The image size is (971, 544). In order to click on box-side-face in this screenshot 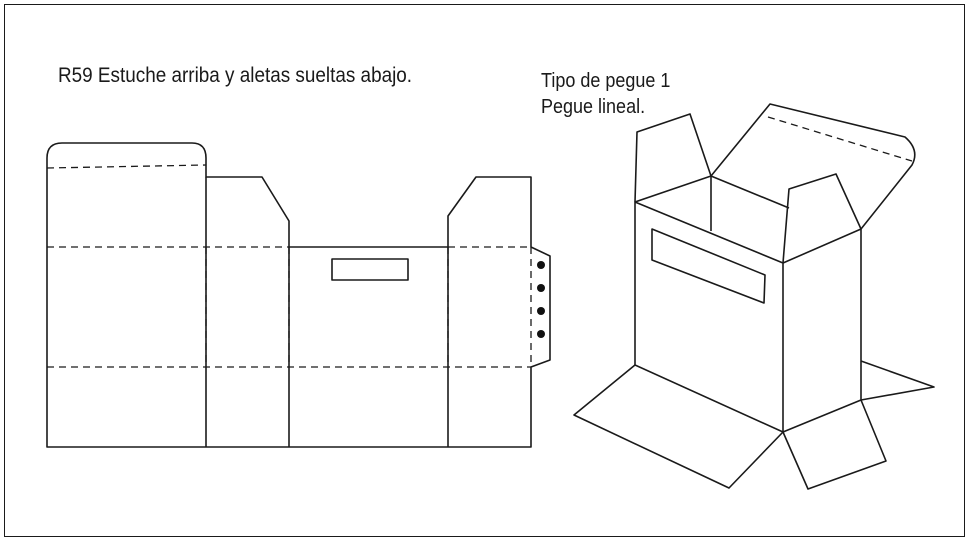, I will do `click(822, 330)`.